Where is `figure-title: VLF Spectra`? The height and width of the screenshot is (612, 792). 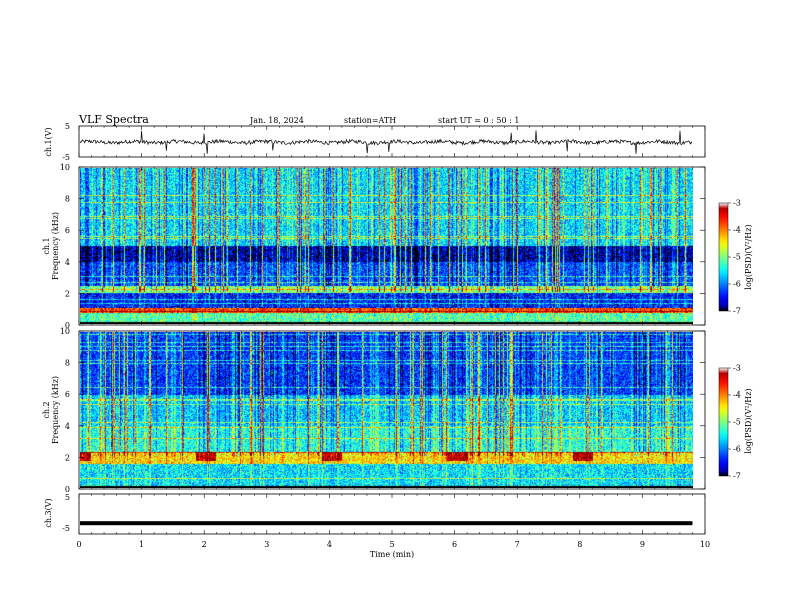
figure-title: VLF Spectra is located at coordinates (113, 119).